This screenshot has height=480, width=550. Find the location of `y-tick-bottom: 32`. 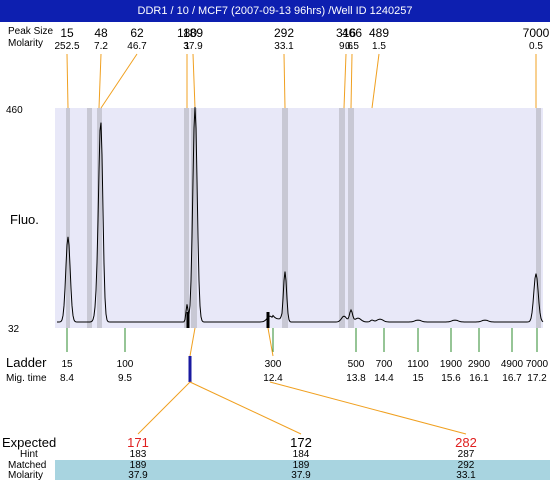

y-tick-bottom: 32 is located at coordinates (14, 329).